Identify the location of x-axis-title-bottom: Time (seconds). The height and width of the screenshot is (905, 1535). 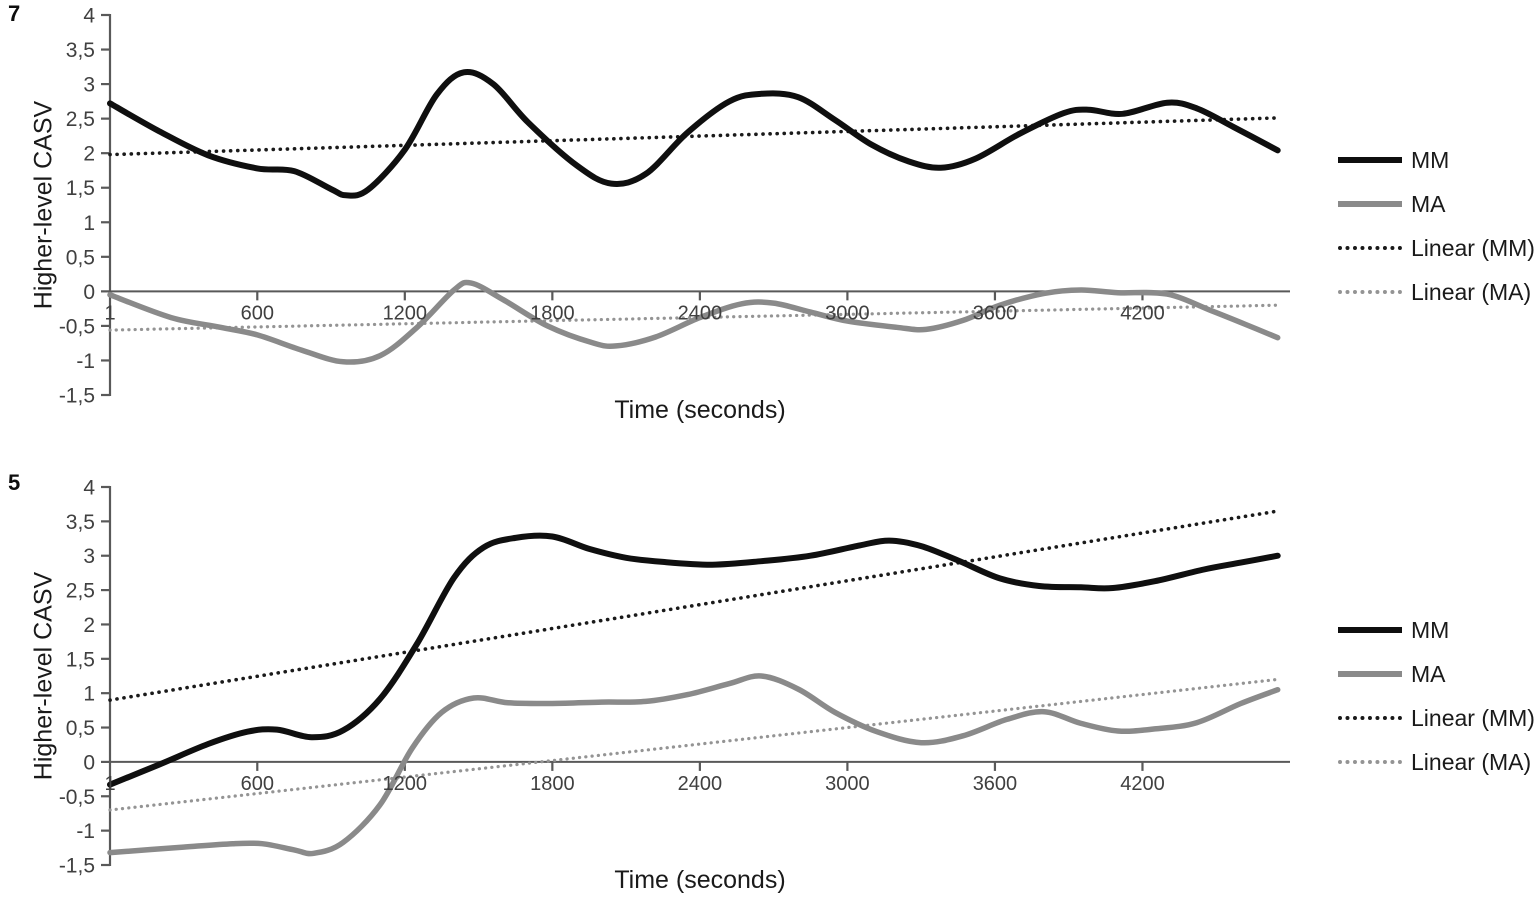
(700, 880).